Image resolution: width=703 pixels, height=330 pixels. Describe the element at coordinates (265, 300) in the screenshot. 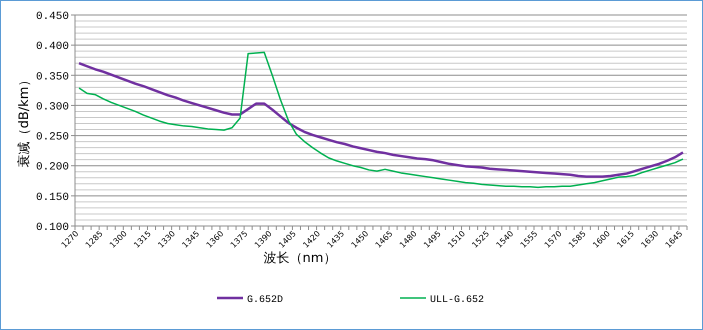

I see `legend-label: G.652D` at that location.